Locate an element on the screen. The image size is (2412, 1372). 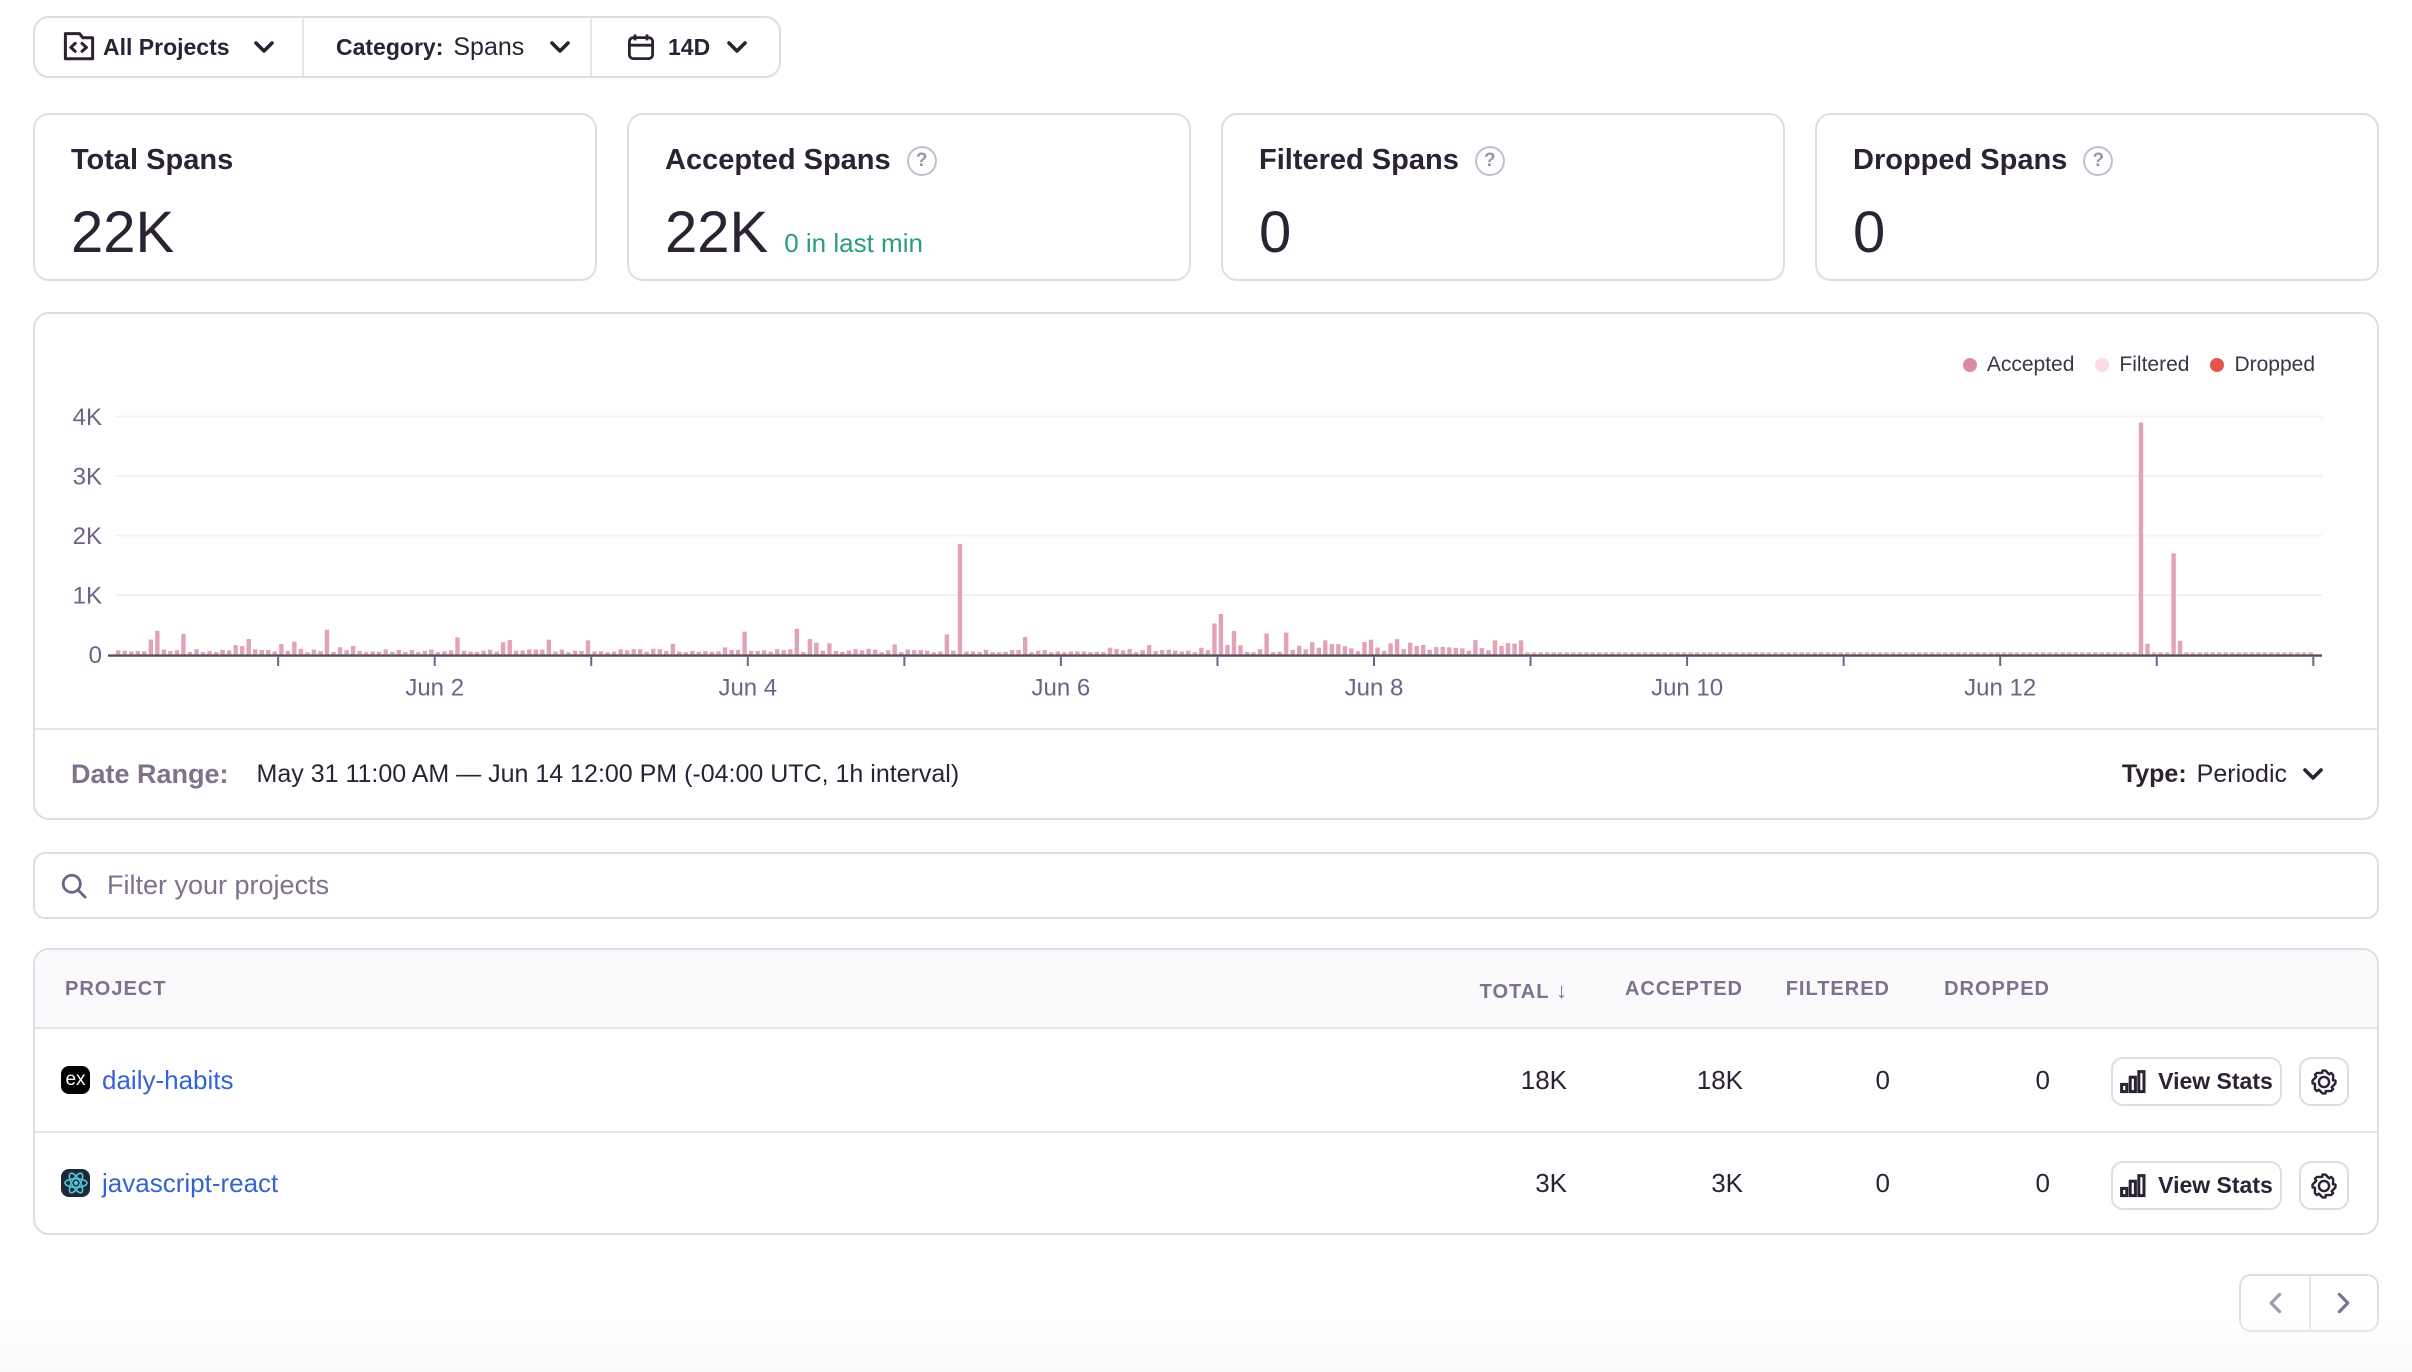
svg-text: 3K is located at coordinates (87, 476).